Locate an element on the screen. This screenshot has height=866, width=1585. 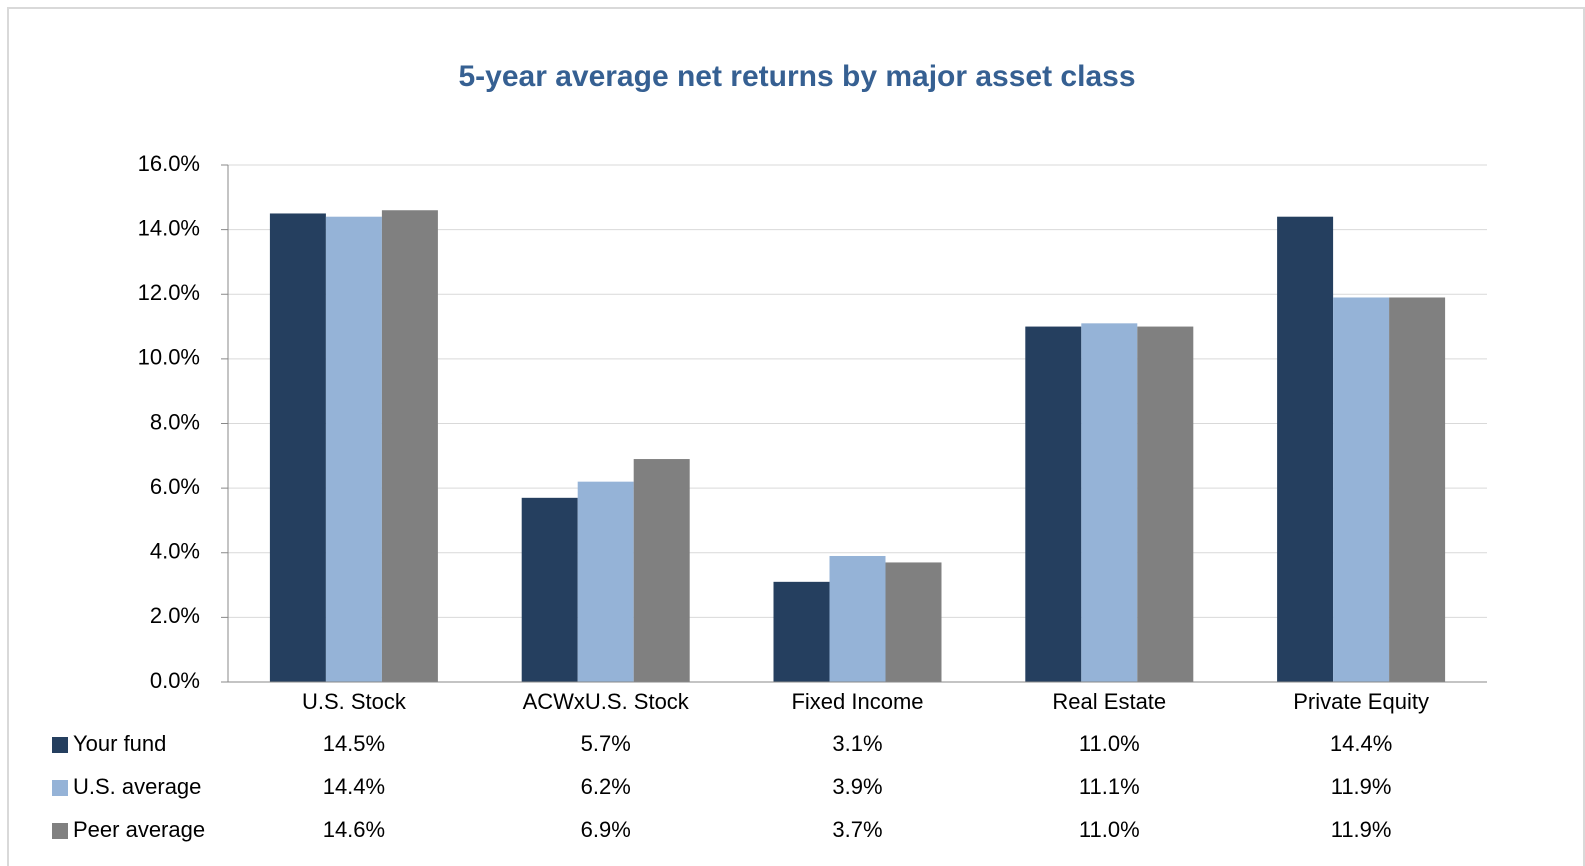
table-value: 11.1% is located at coordinates (1109, 786).